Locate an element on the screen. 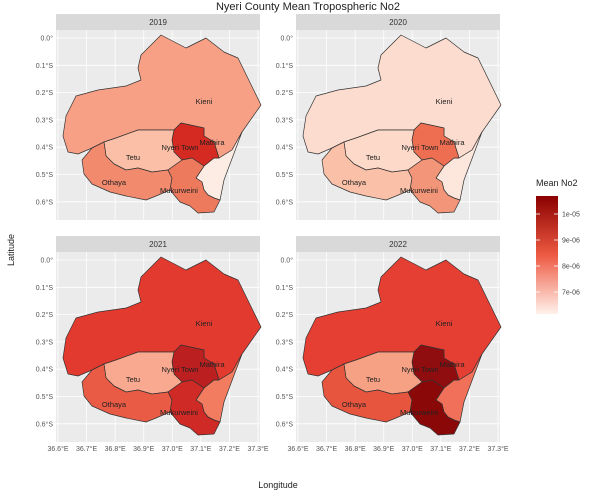 This screenshot has width=616, height=496. chart-title: Nyeri County Mean Tropospheric No2 is located at coordinates (308, 7).